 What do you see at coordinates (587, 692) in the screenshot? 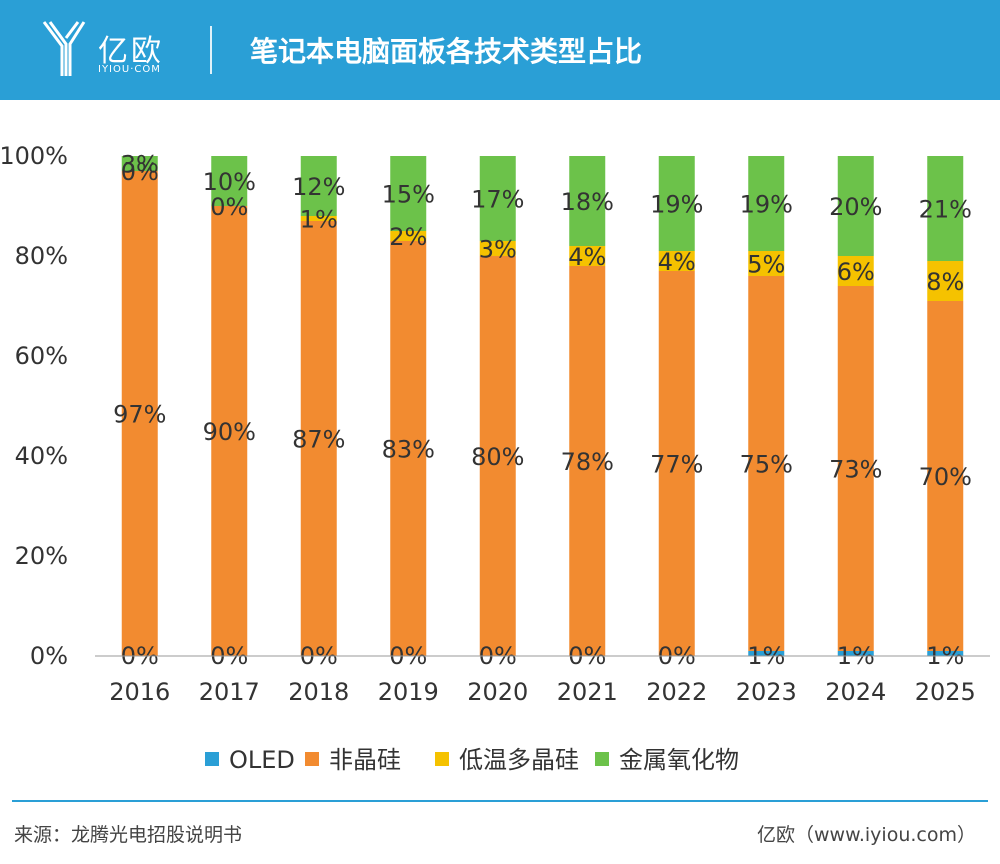
I see `x-tick-label: 2021` at bounding box center [587, 692].